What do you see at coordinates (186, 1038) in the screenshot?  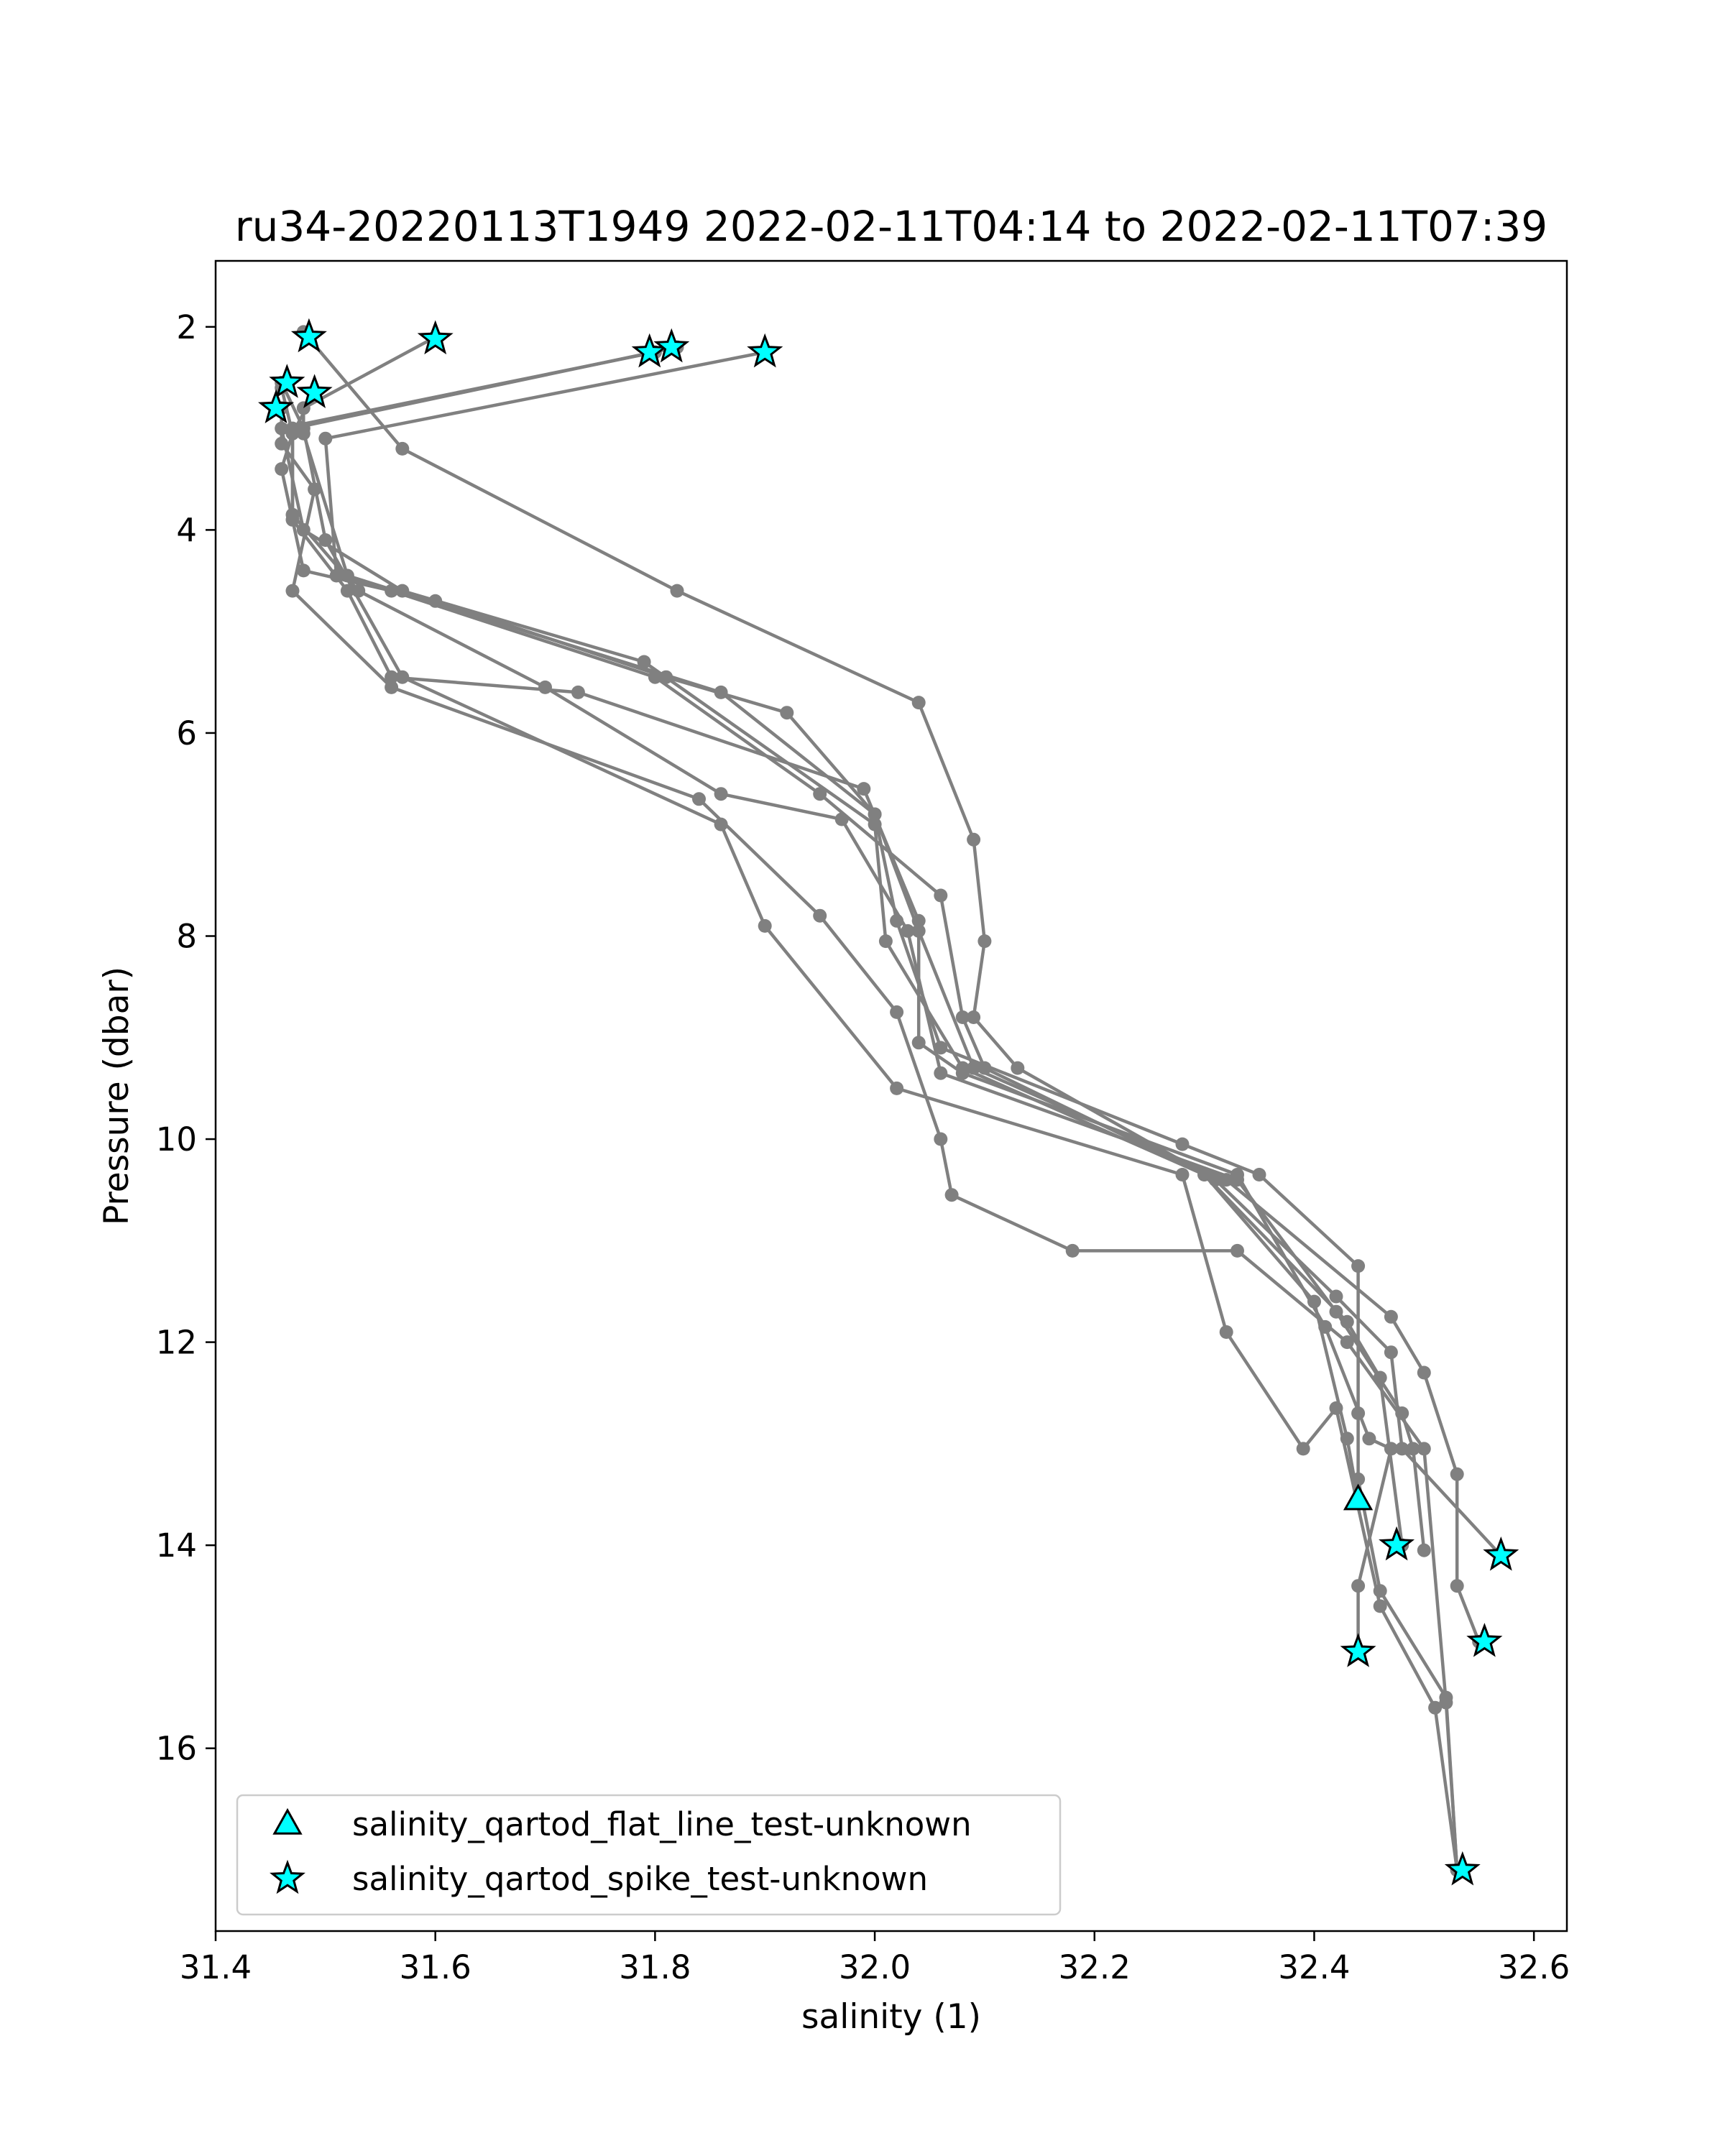 I see `y-axis-ticks: 2 4 6 8 10 12 14 16` at bounding box center [186, 1038].